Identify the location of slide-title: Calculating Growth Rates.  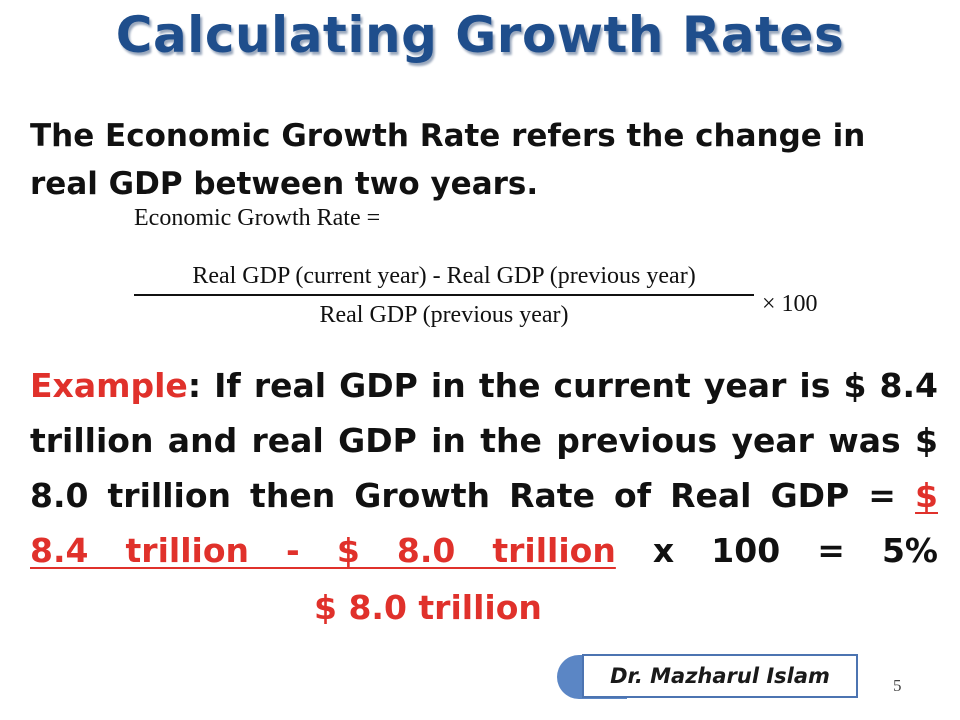
(480, 35).